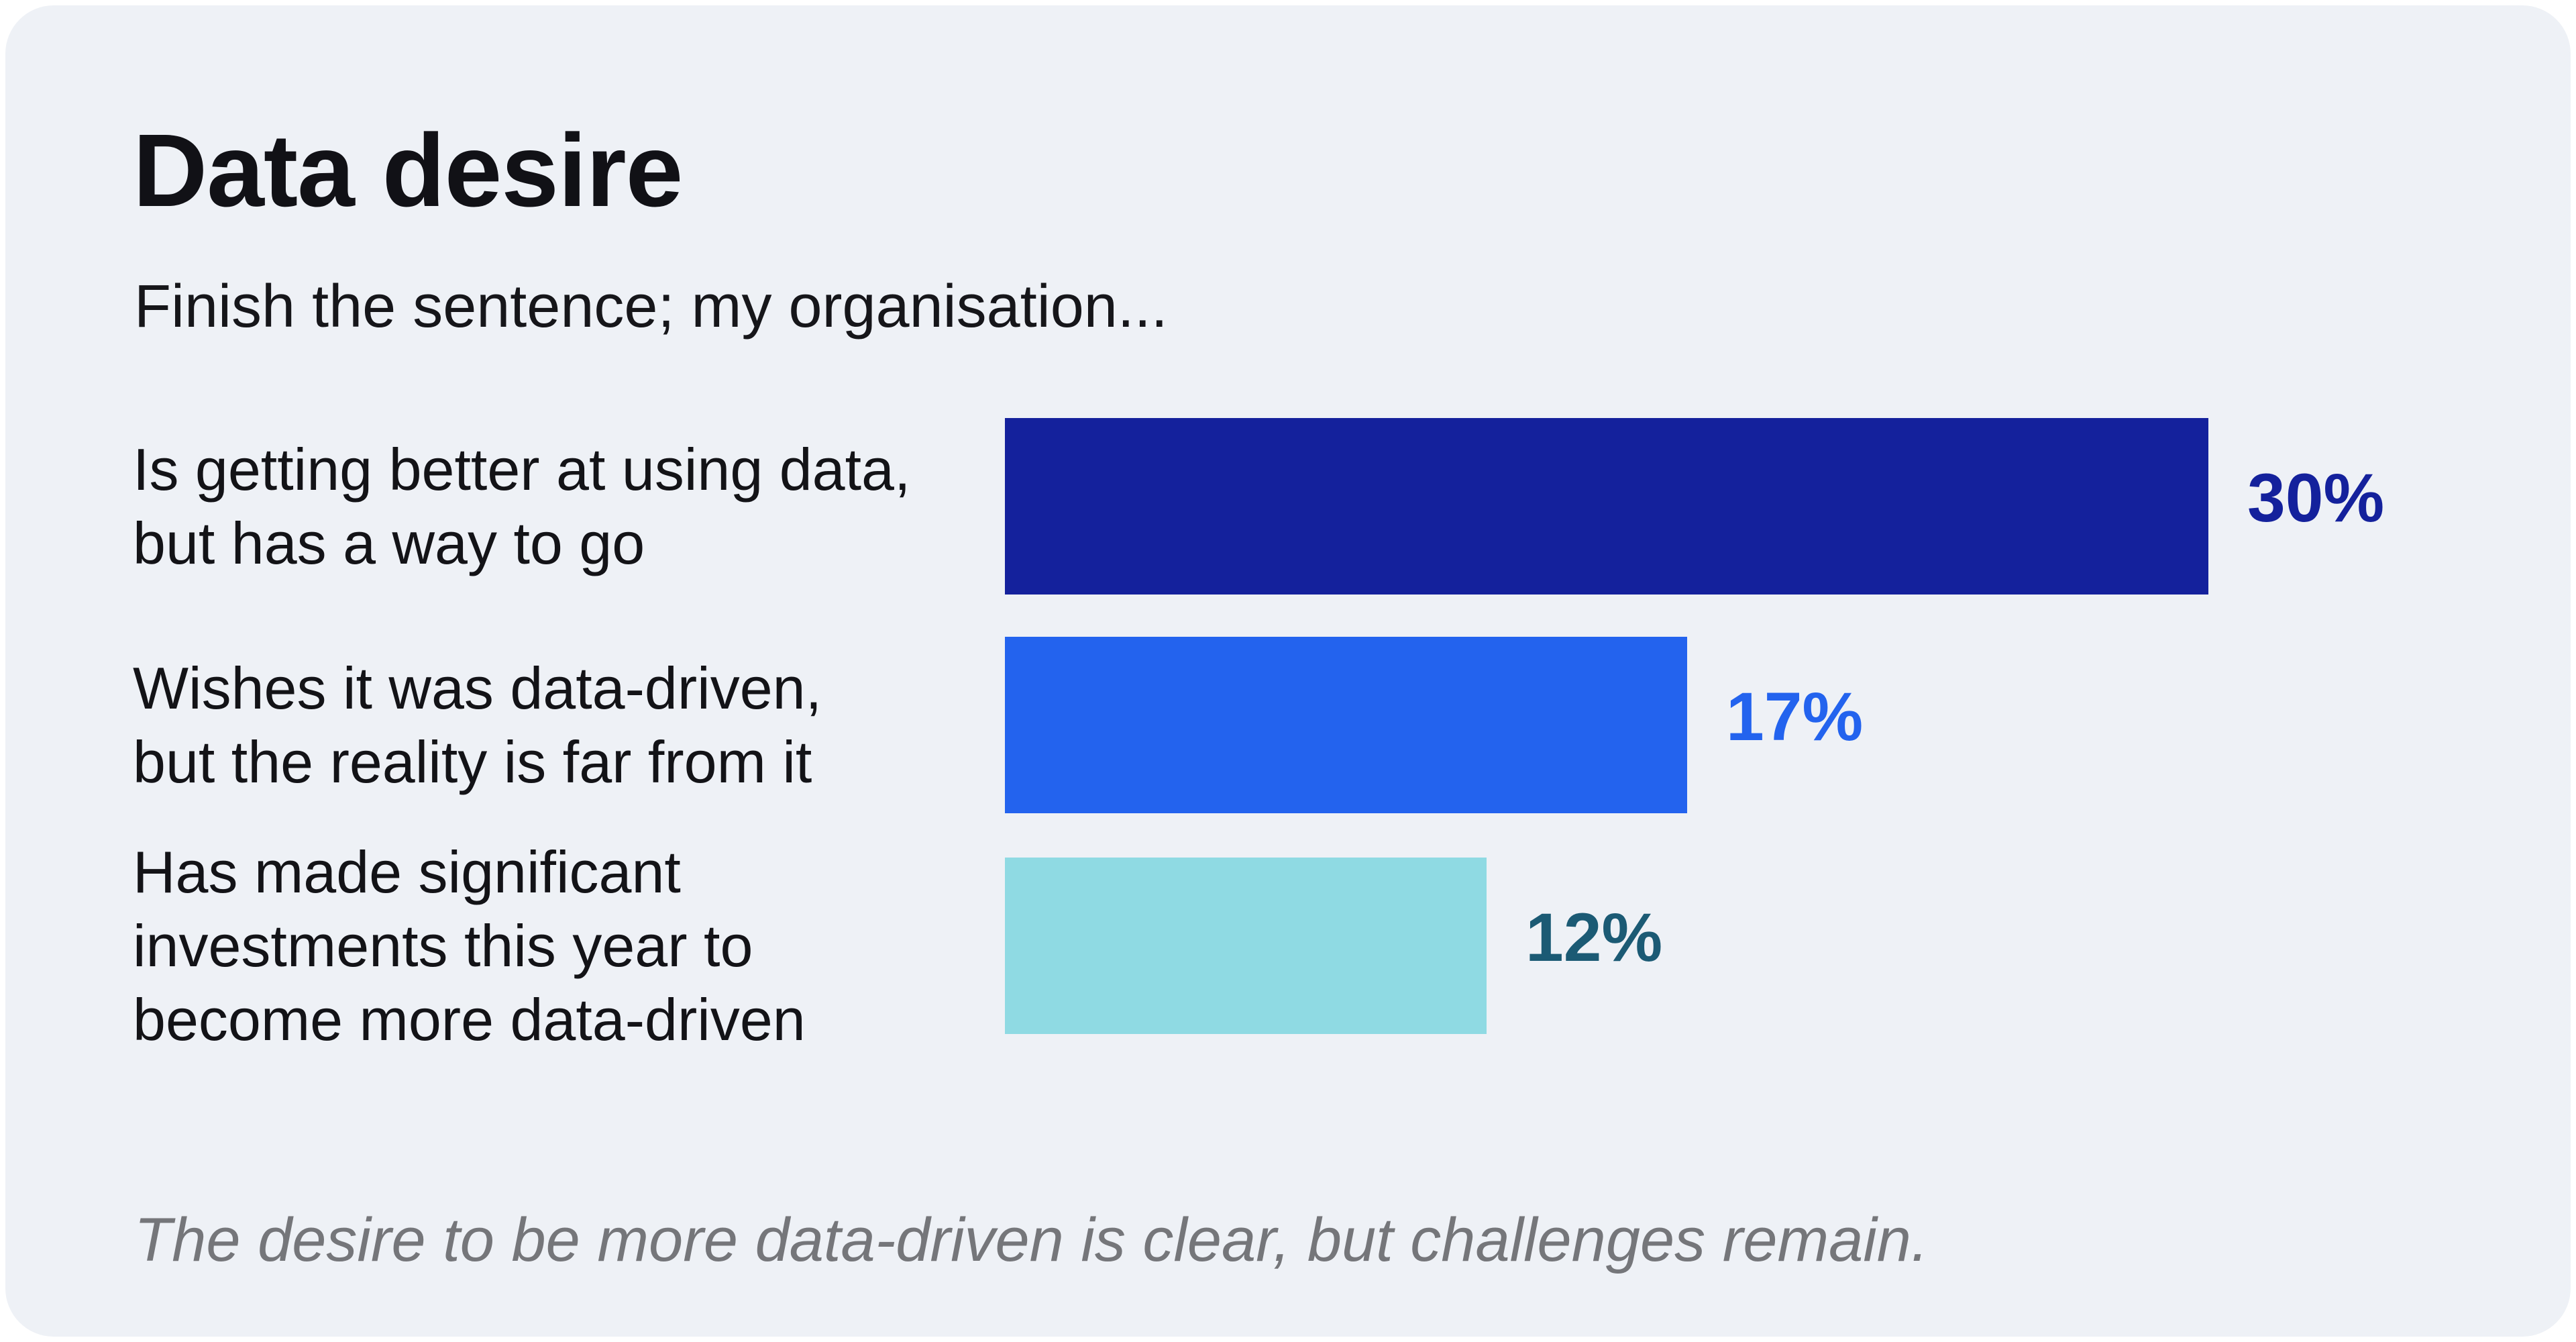 Image resolution: width=2576 pixels, height=1342 pixels. What do you see at coordinates (408, 170) in the screenshot?
I see `chart-title: Data desire` at bounding box center [408, 170].